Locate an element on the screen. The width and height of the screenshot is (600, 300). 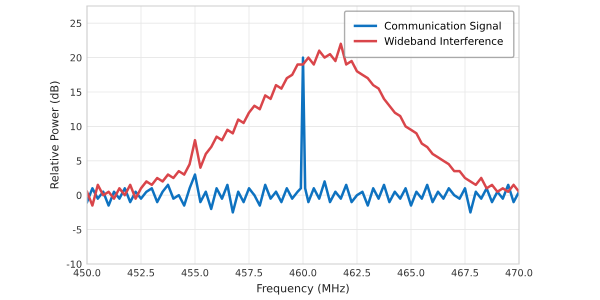
y-tick-label: 15 is located at coordinates (76, 92).